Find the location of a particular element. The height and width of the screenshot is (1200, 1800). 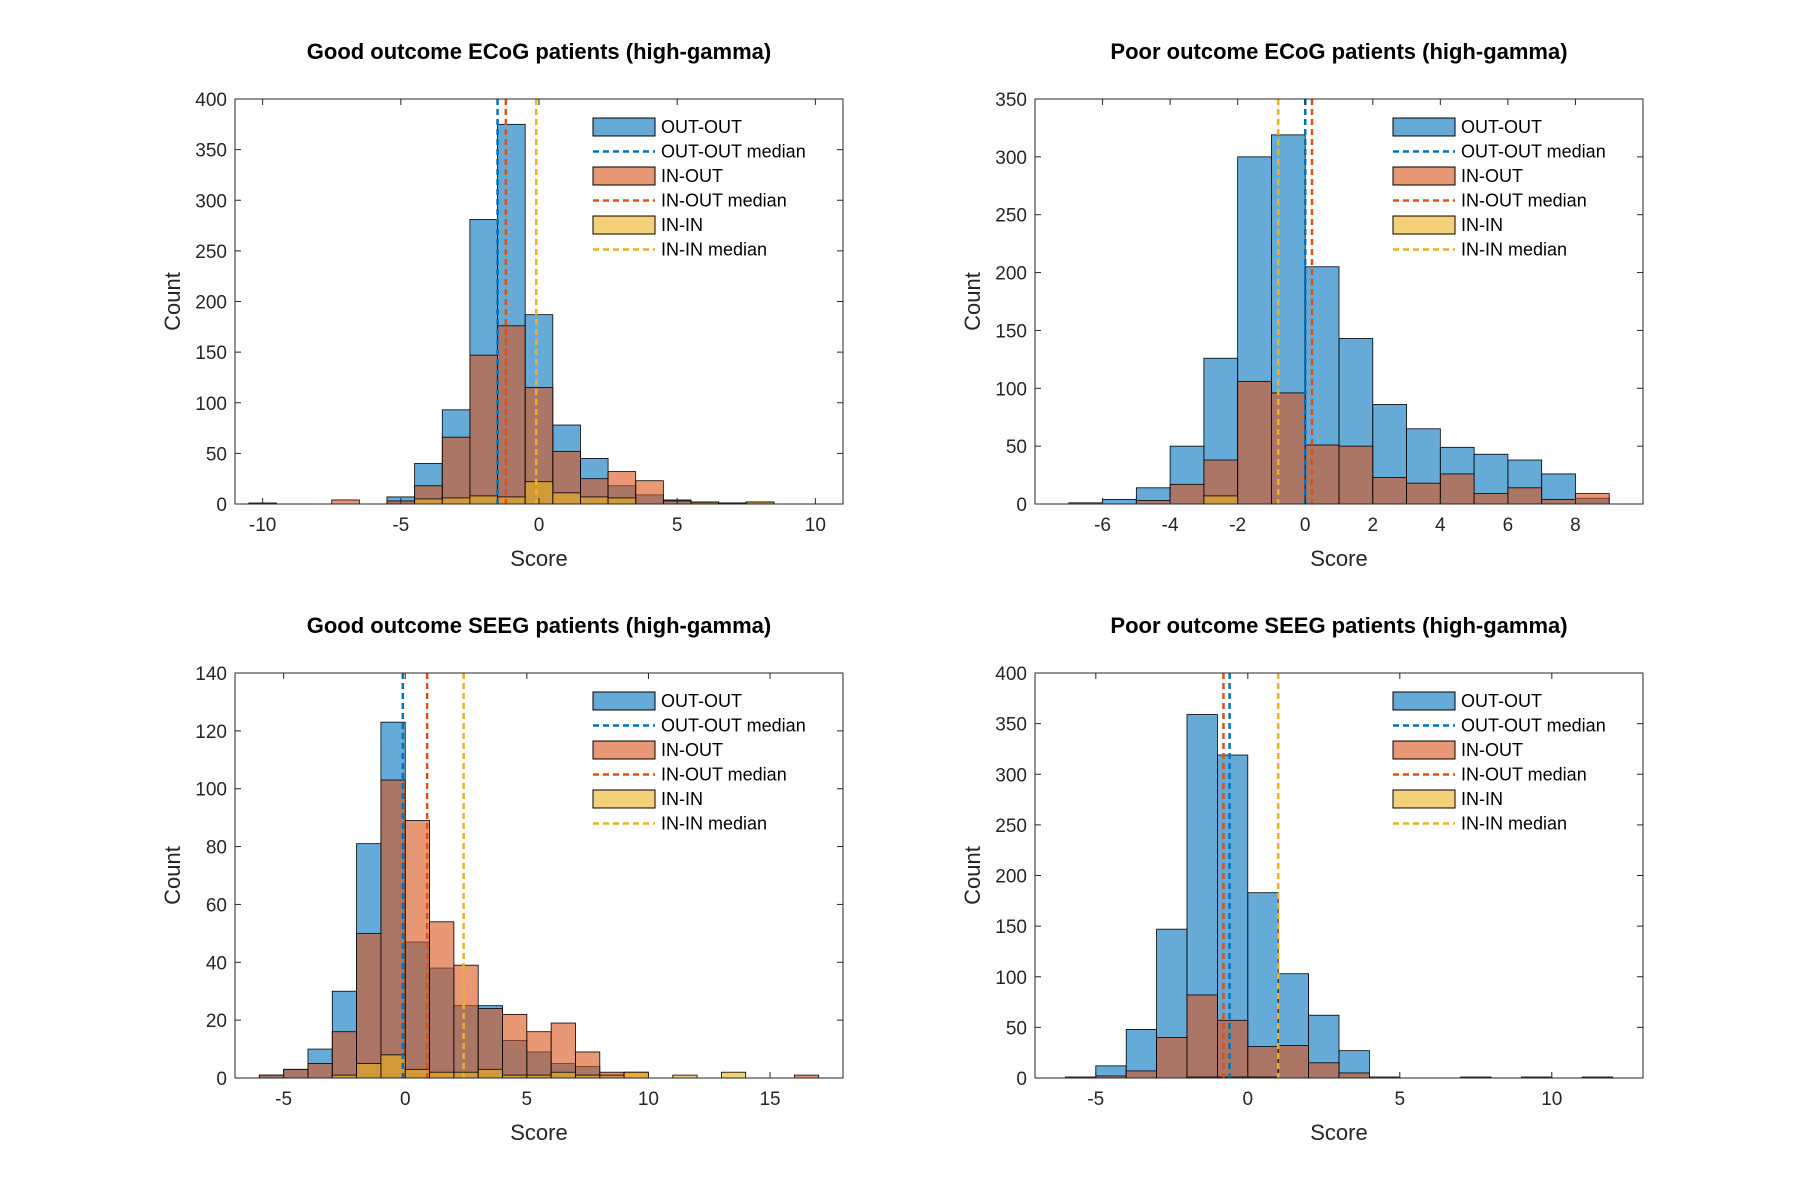

x-tick-label: 2 is located at coordinates (1372, 525).